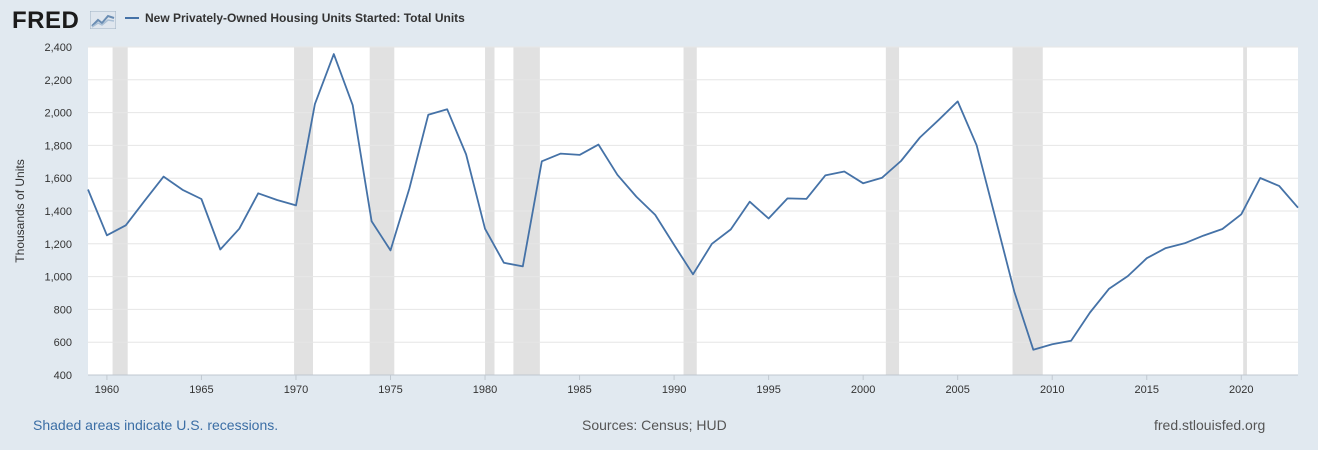 This screenshot has height=450, width=1318. I want to click on x-tick-label: 1995, so click(768, 390).